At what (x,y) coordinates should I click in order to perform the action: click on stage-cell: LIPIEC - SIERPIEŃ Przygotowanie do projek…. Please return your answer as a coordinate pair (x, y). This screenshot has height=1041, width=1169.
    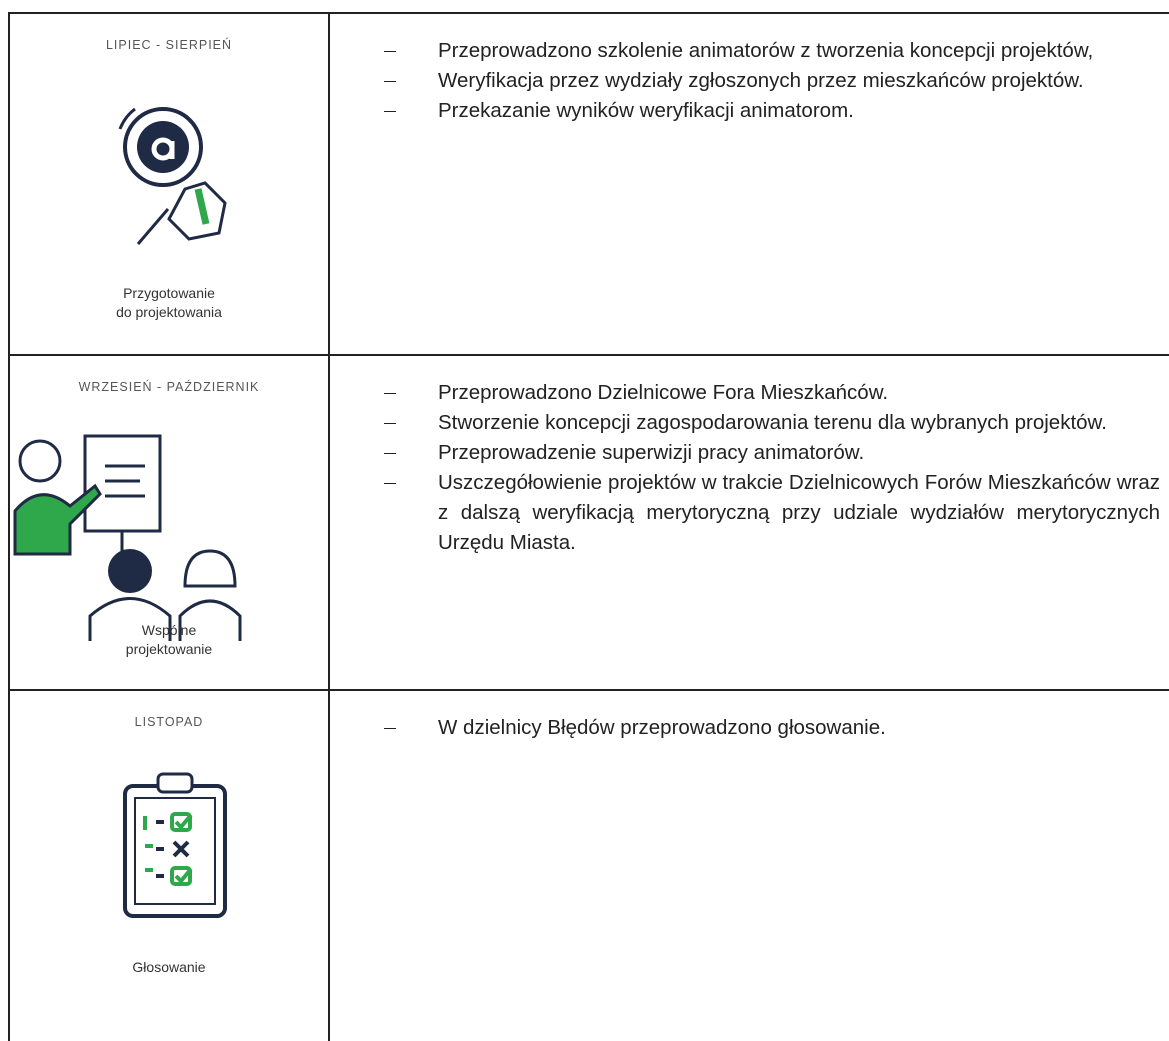
    Looking at the image, I should click on (169, 184).